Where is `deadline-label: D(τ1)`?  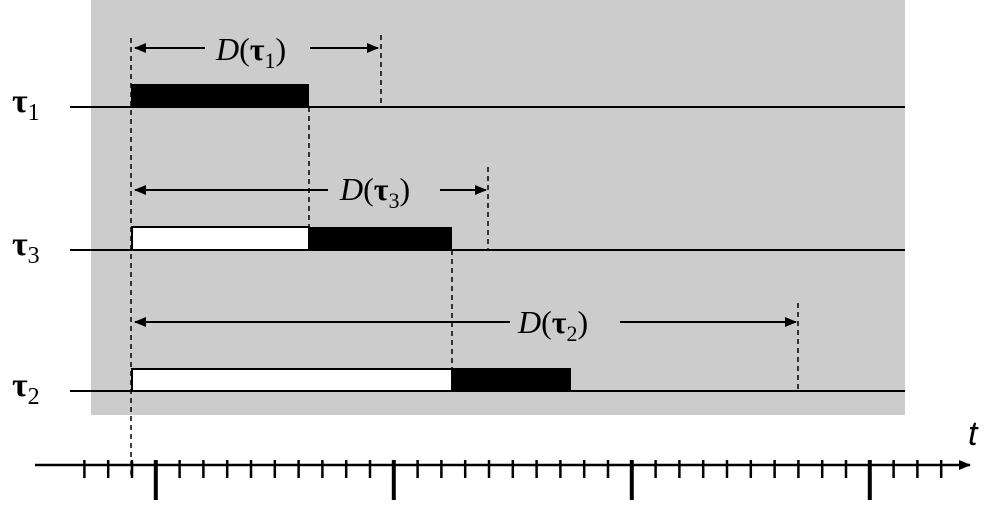 deadline-label: D(τ1) is located at coordinates (250, 52).